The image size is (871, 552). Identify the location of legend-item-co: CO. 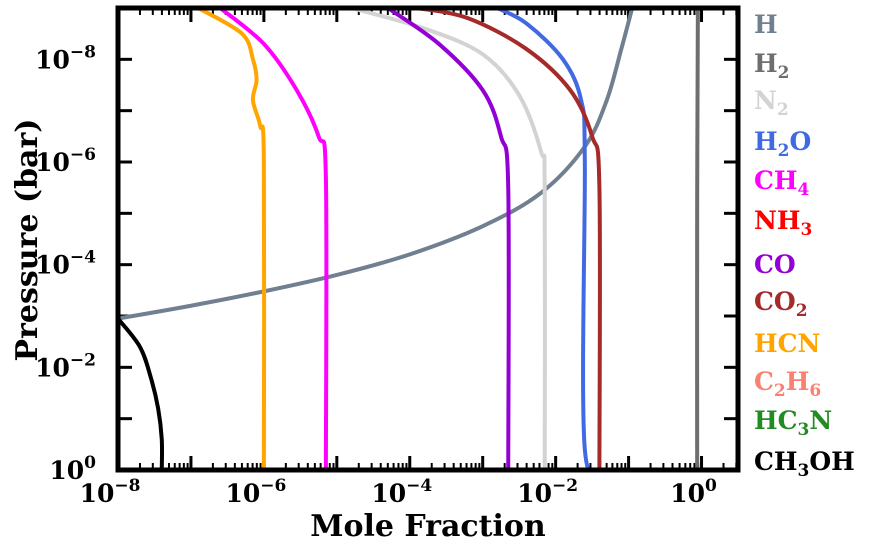
(775, 264).